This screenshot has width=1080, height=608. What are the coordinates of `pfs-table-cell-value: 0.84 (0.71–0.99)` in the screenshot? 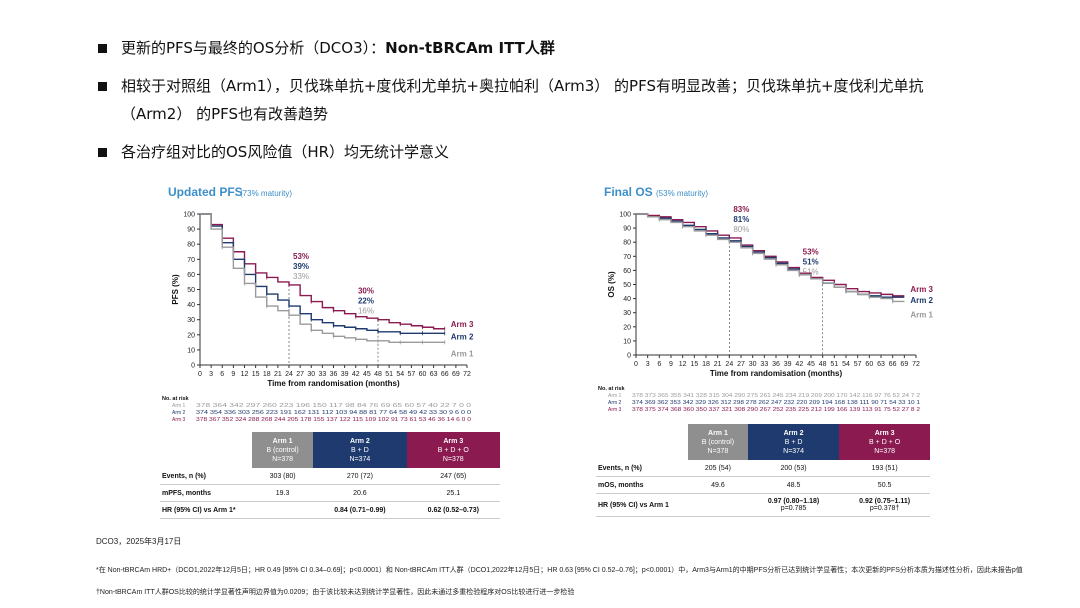 It's located at (360, 510).